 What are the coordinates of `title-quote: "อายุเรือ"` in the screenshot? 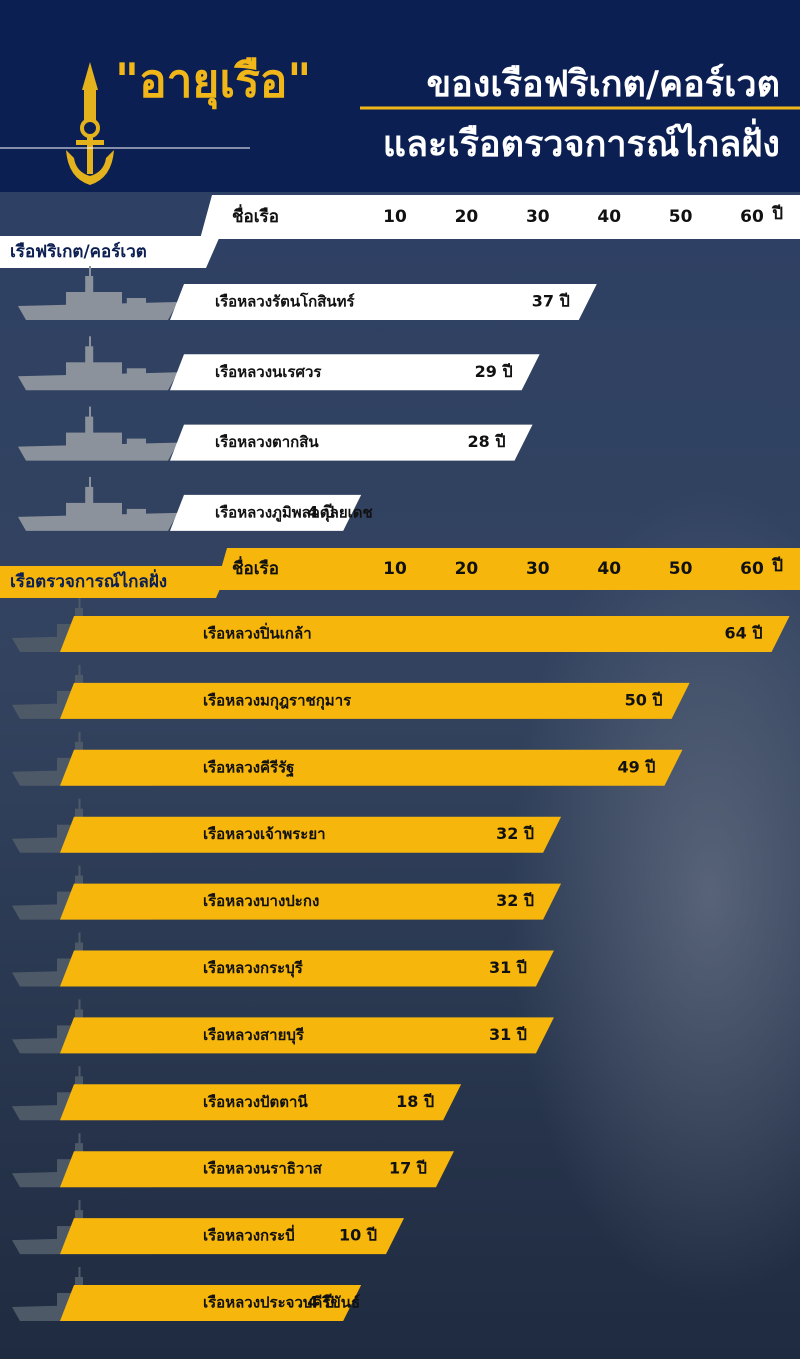 It's located at (213, 82).